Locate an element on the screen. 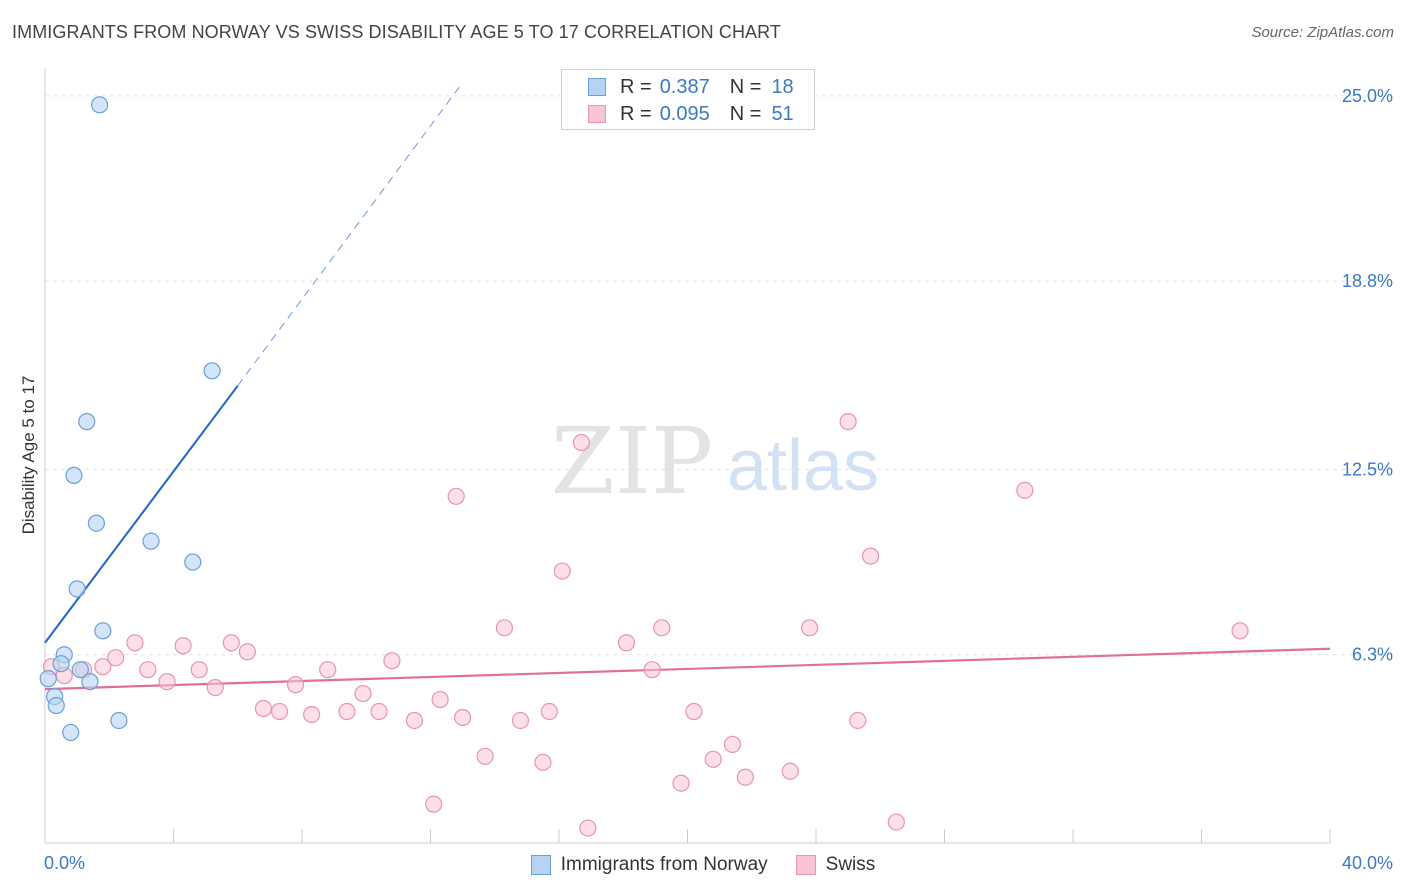 The height and width of the screenshot is (892, 1406). y-axis-label: Disability Age 5 to 17 is located at coordinates (28, 455).